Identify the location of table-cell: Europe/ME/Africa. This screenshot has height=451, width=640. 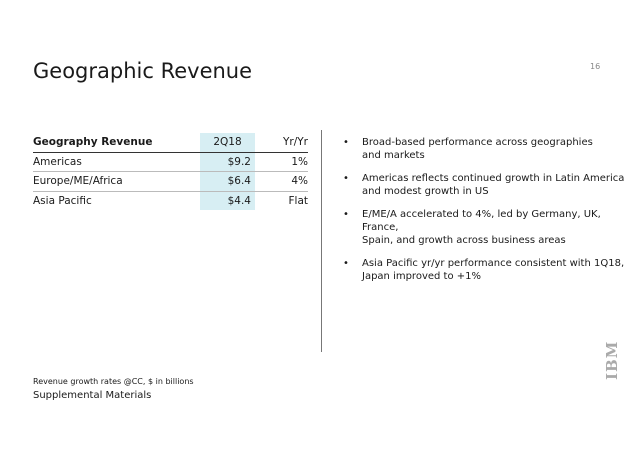
(78, 181).